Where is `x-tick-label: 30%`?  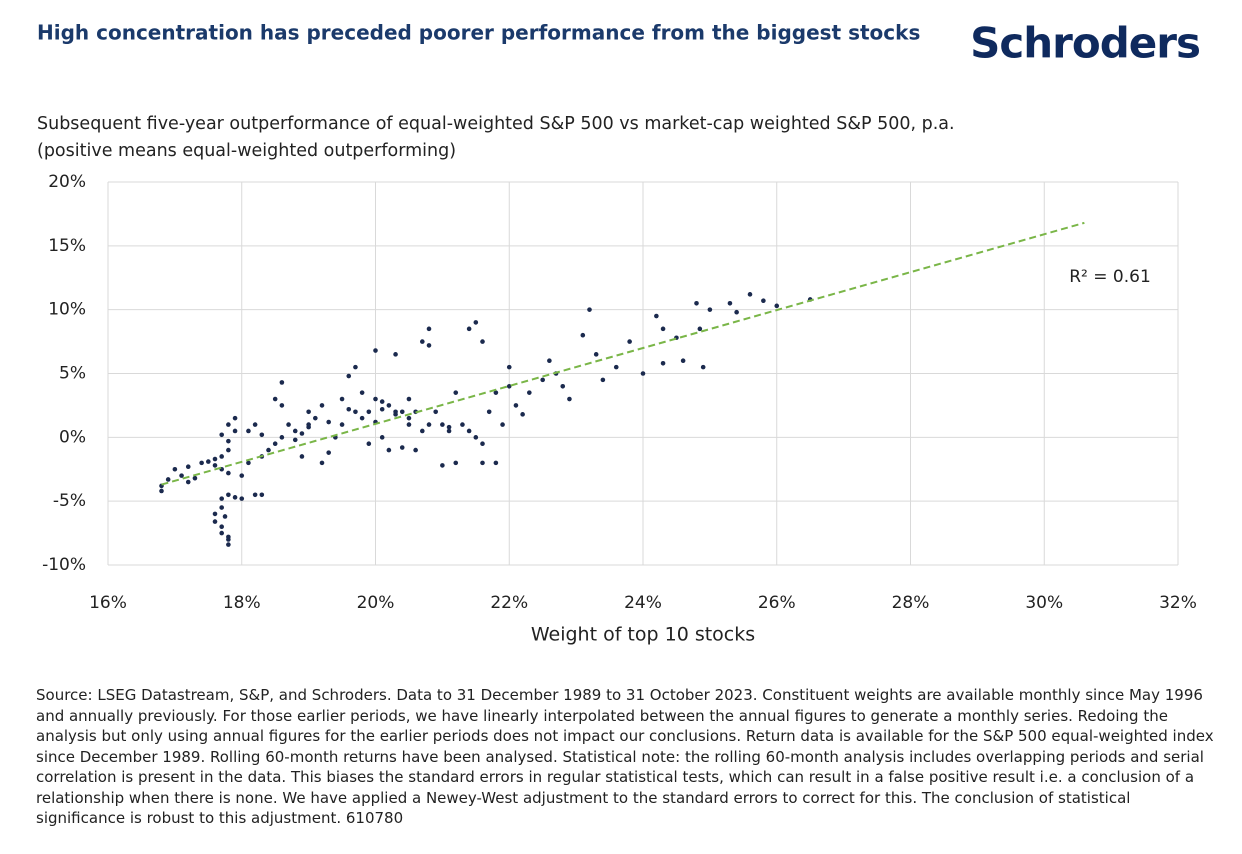
x-tick-label: 30% is located at coordinates (1044, 603).